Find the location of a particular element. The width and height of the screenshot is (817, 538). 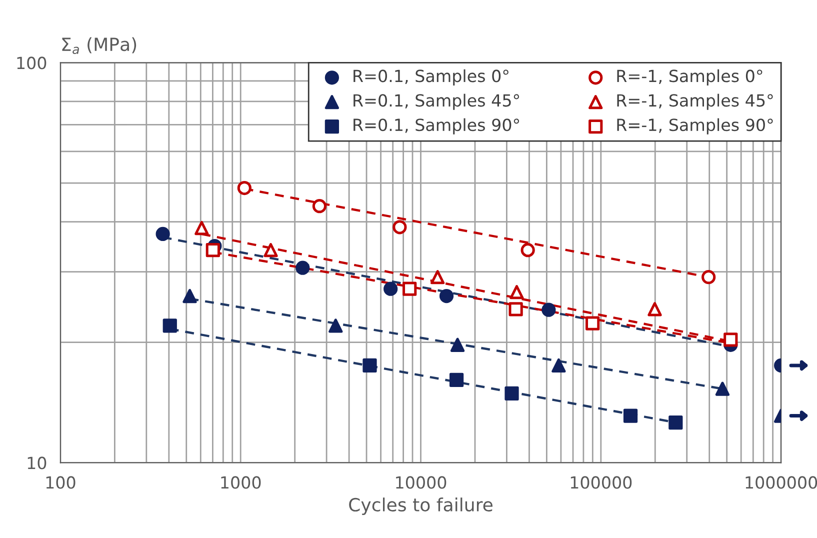

x-tick-label: 1000 is located at coordinates (241, 482).